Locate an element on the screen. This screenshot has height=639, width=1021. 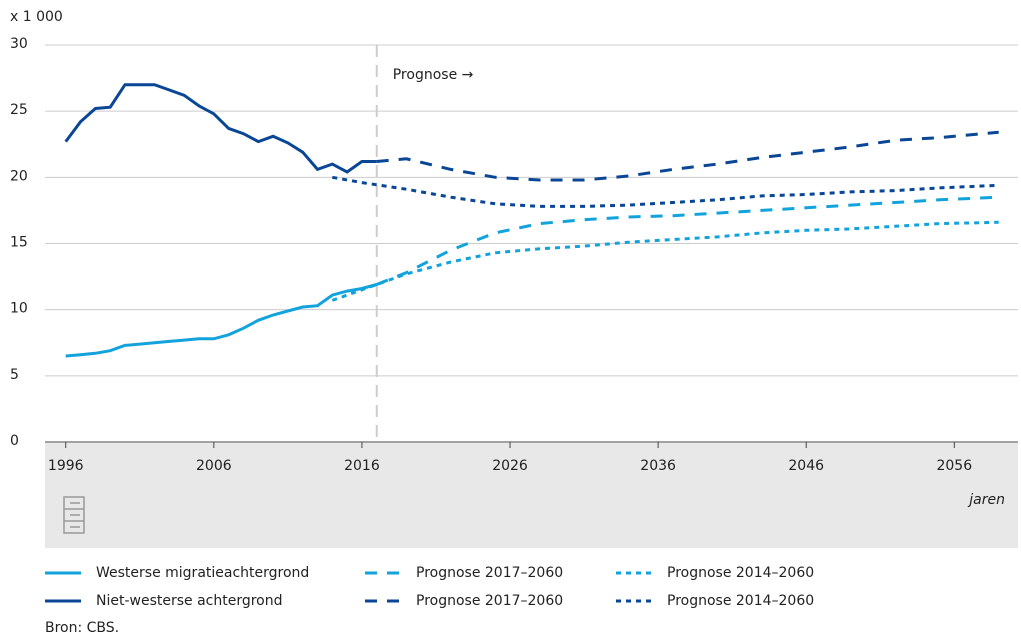
x-tick-label: 2016 is located at coordinates (362, 466).